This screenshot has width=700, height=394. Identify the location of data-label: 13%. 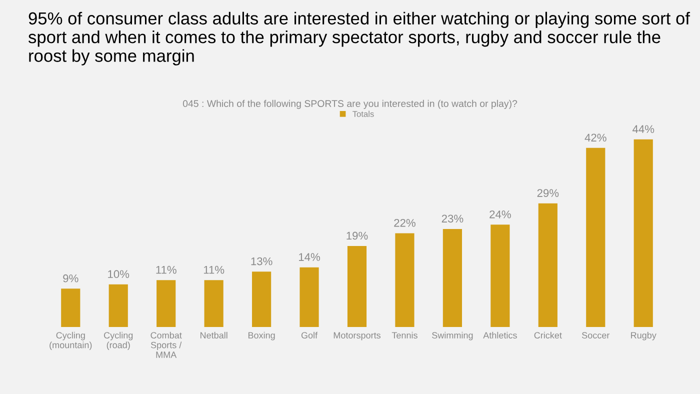
(261, 261).